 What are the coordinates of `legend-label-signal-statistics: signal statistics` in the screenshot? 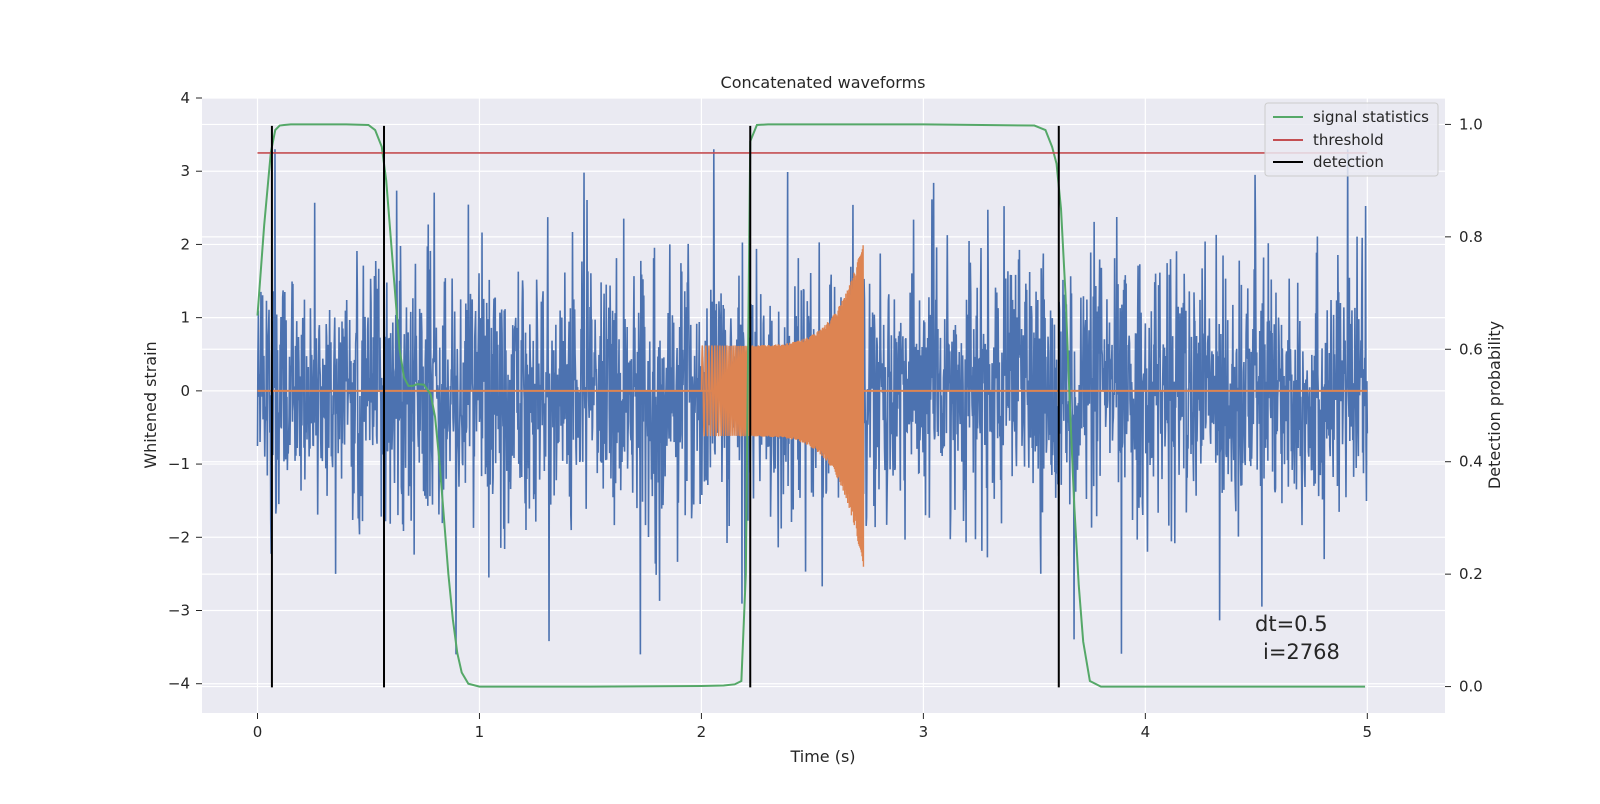 It's located at (1371, 117).